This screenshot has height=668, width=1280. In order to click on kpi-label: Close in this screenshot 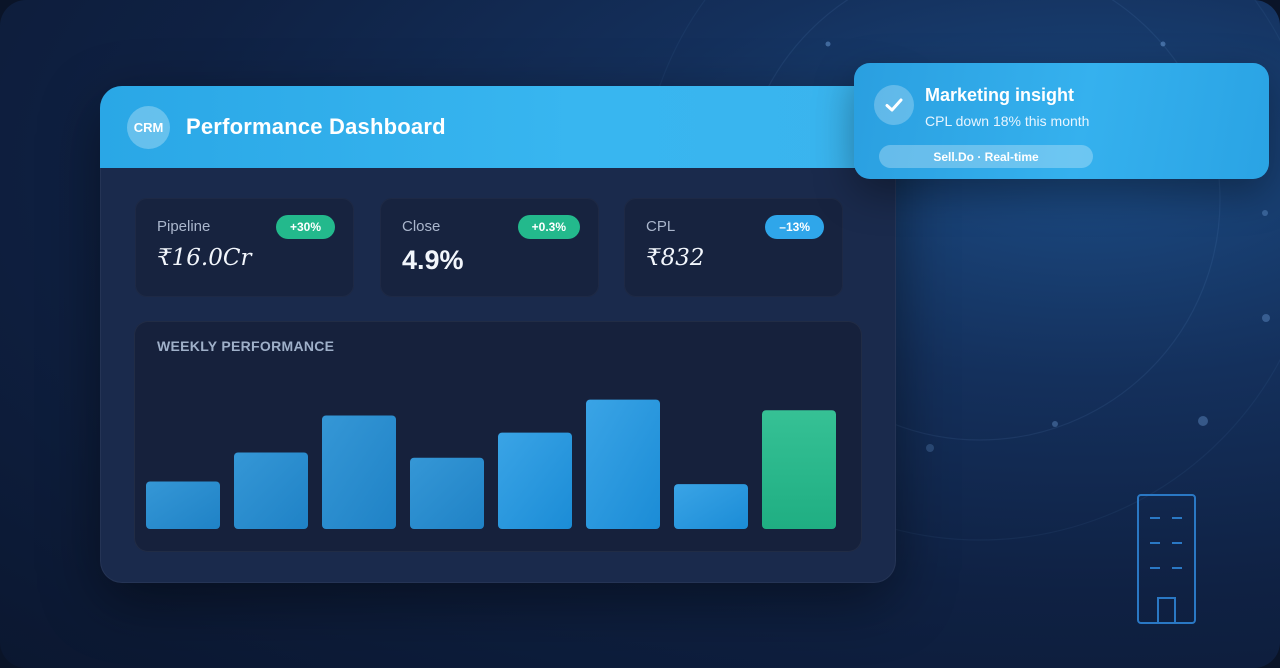, I will do `click(421, 226)`.